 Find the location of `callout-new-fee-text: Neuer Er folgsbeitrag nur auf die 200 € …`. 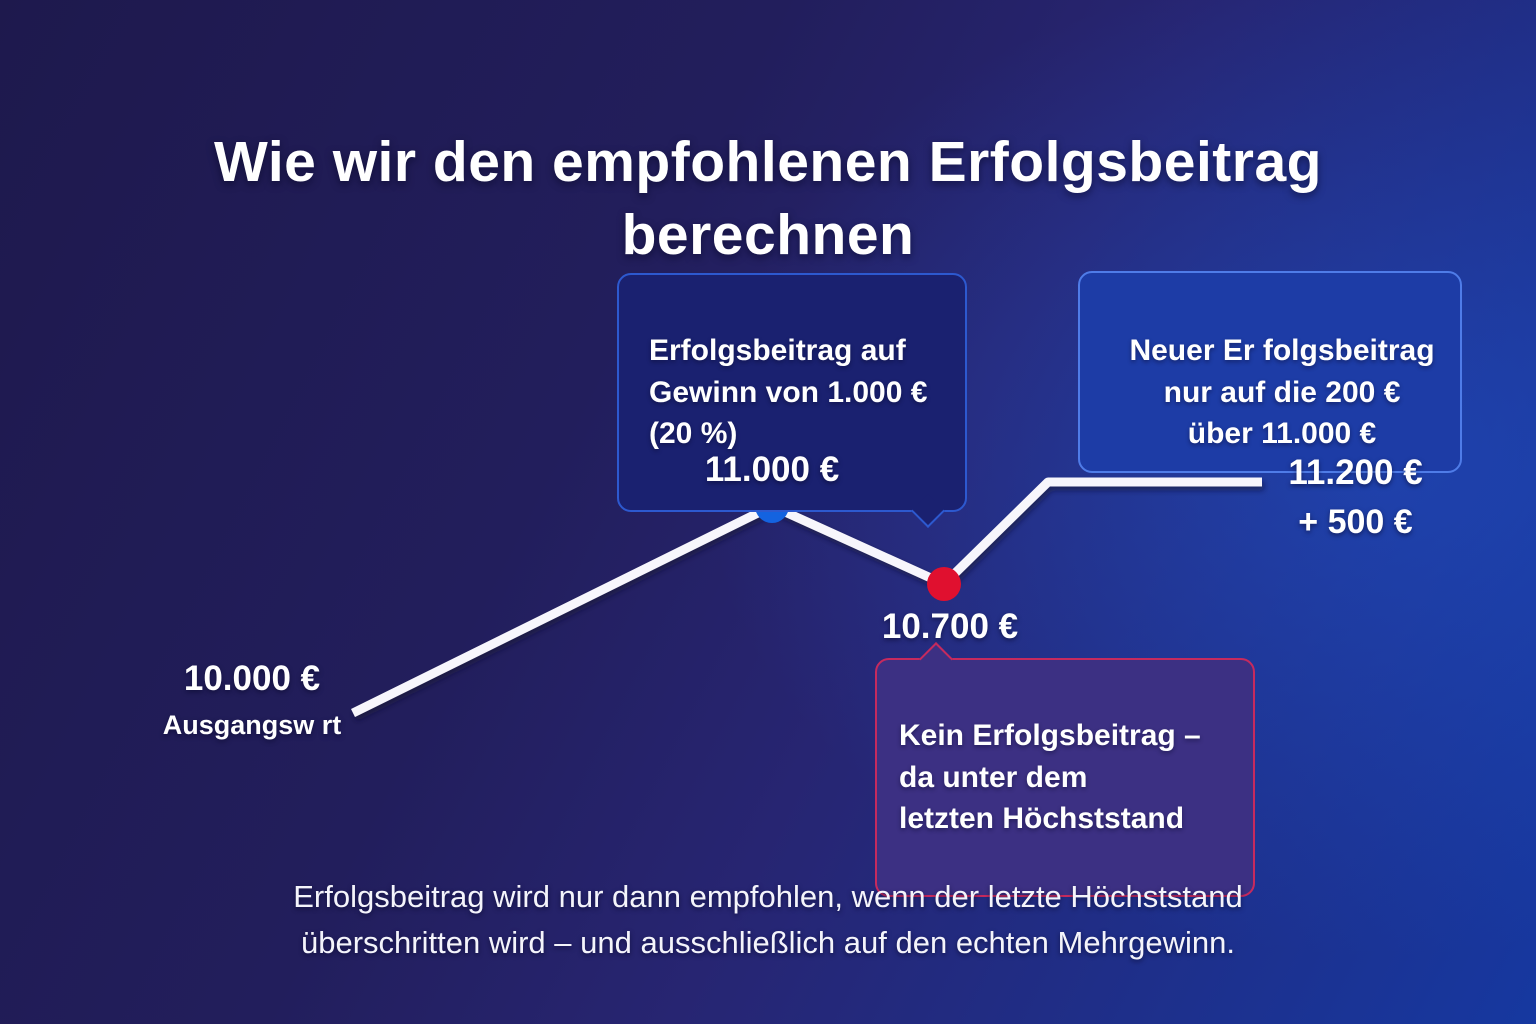

callout-new-fee-text: Neuer Er folgsbeitrag nur auf die 200 € … is located at coordinates (1282, 392).